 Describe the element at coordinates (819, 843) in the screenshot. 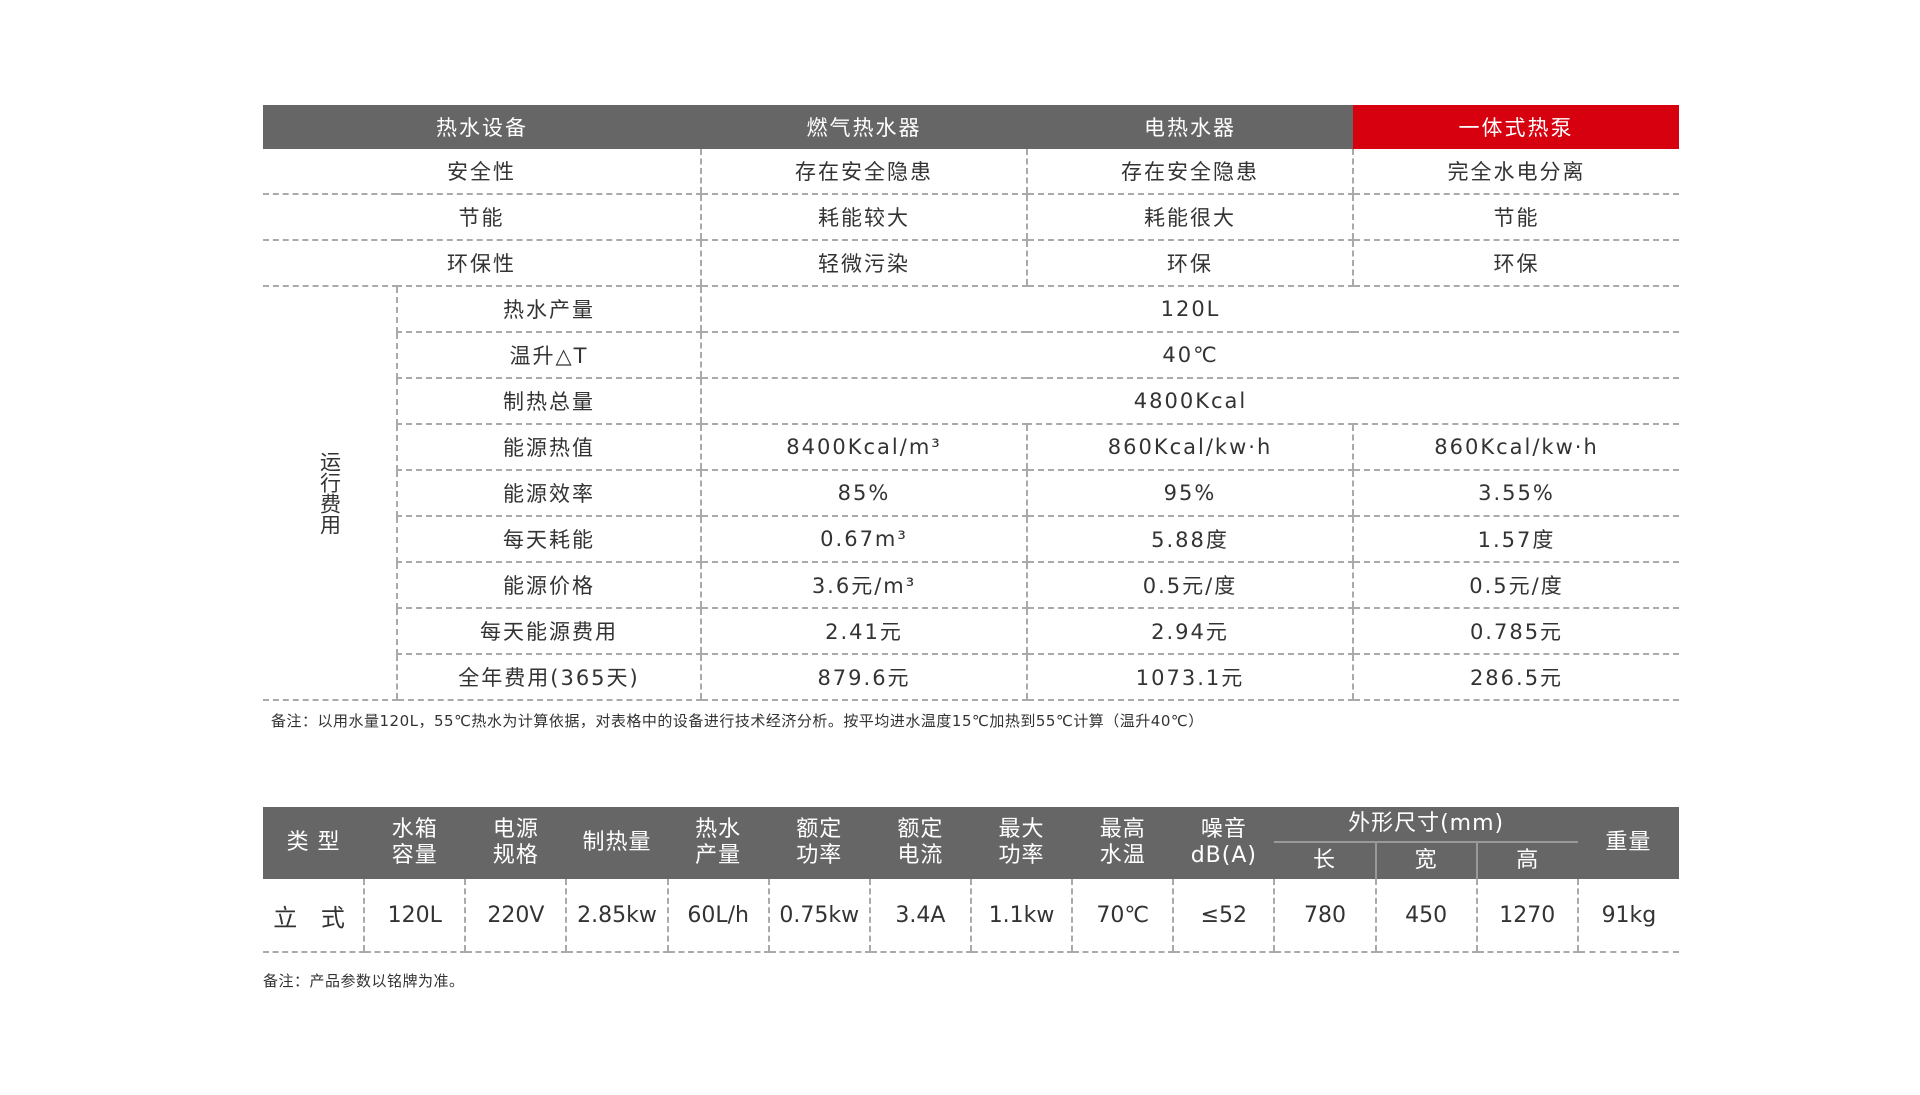

I see `header-rated-power: 额定 功率` at that location.